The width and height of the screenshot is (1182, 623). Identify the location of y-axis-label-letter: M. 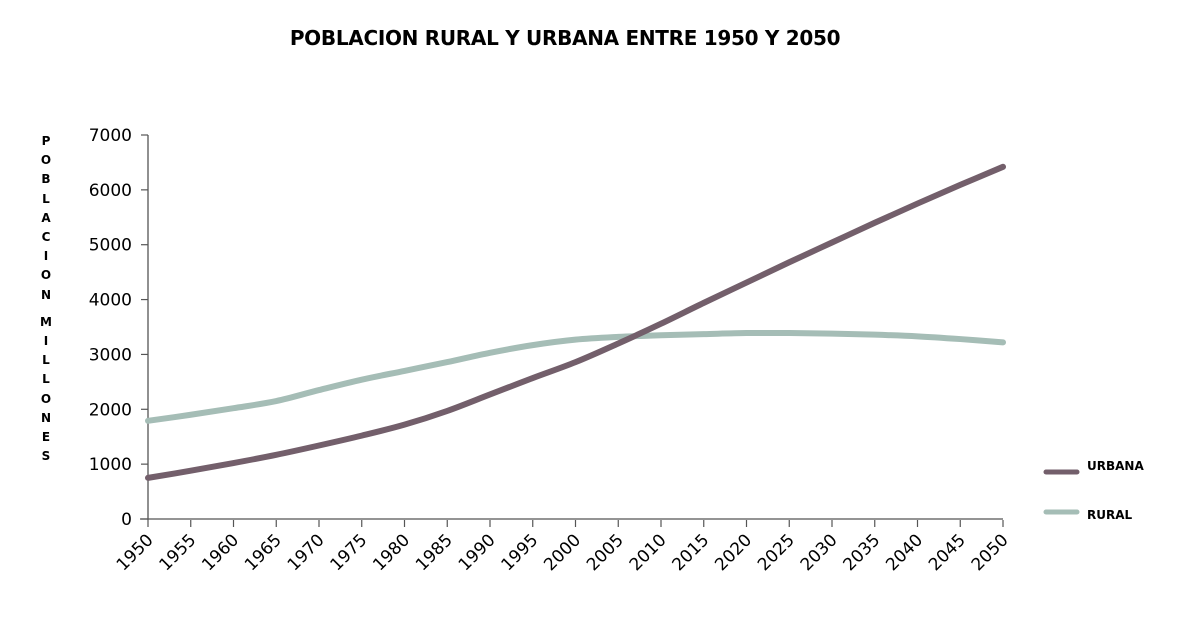
(46, 321).